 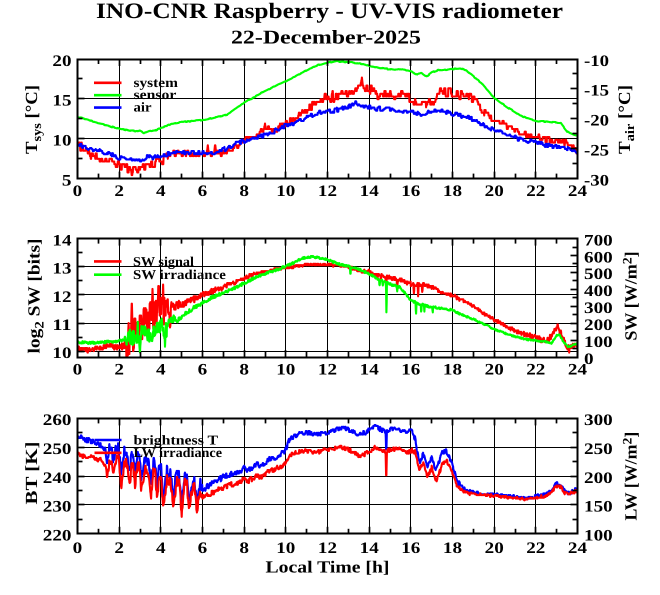 I want to click on svg-text: 13, so click(x=61, y=269).